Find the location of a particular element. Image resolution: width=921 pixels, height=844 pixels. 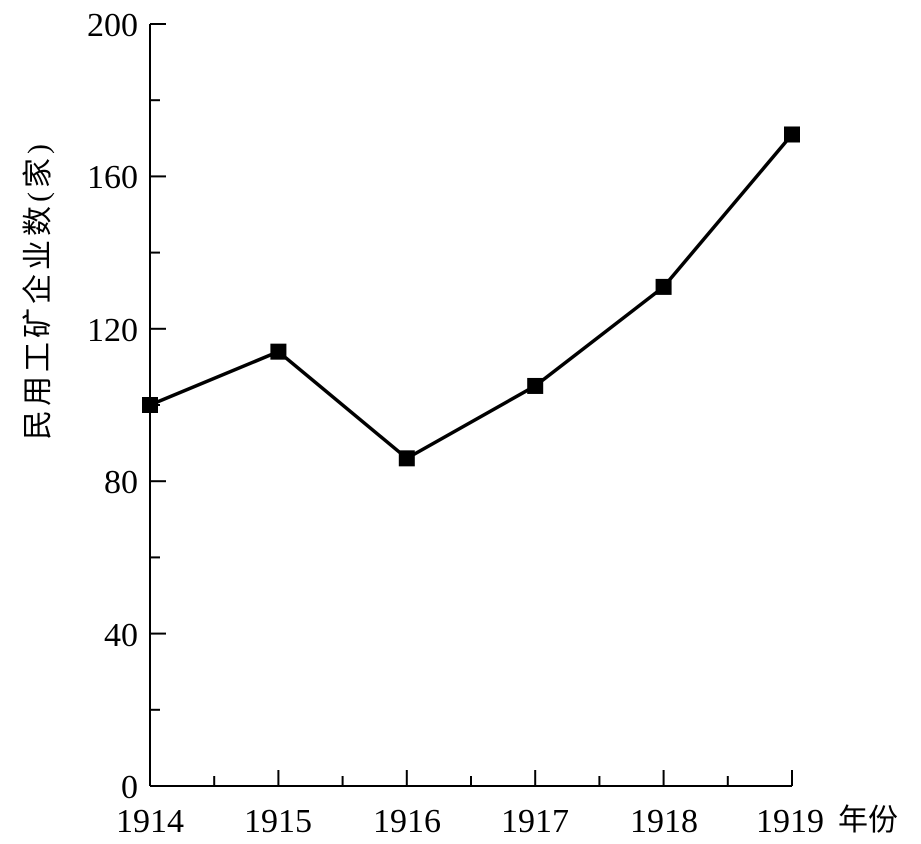

x-tick-label: 1919 is located at coordinates (790, 821).